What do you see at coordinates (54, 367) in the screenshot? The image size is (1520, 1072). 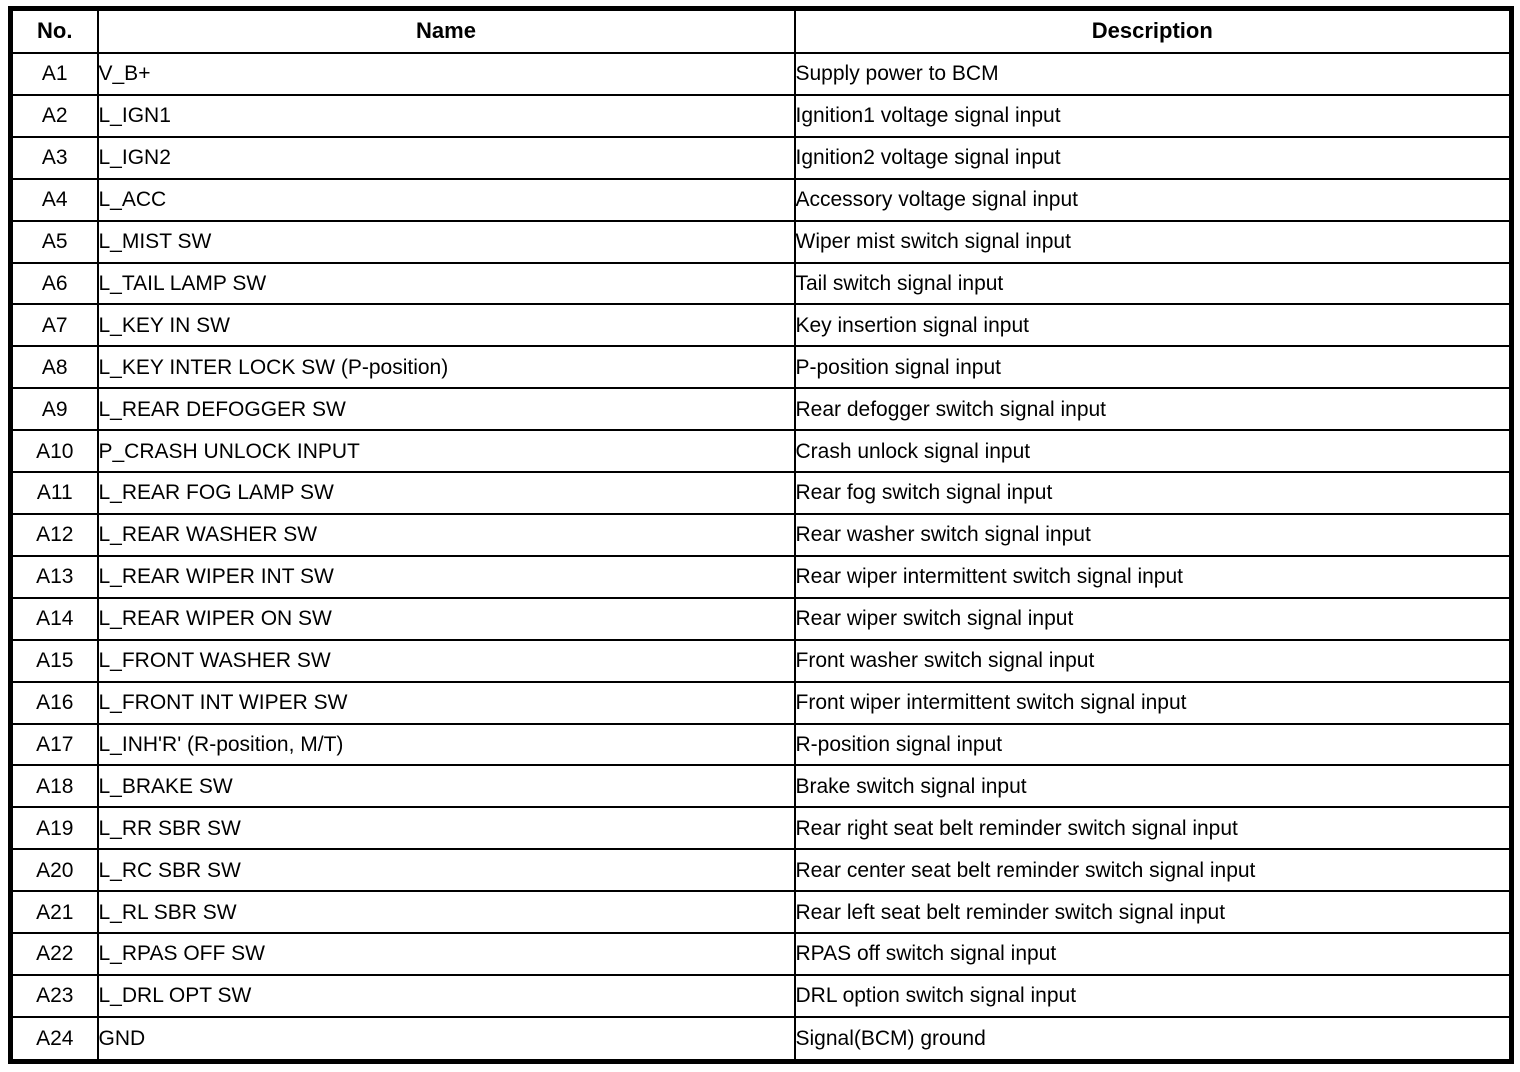 I see `pin-no-cell: A8` at bounding box center [54, 367].